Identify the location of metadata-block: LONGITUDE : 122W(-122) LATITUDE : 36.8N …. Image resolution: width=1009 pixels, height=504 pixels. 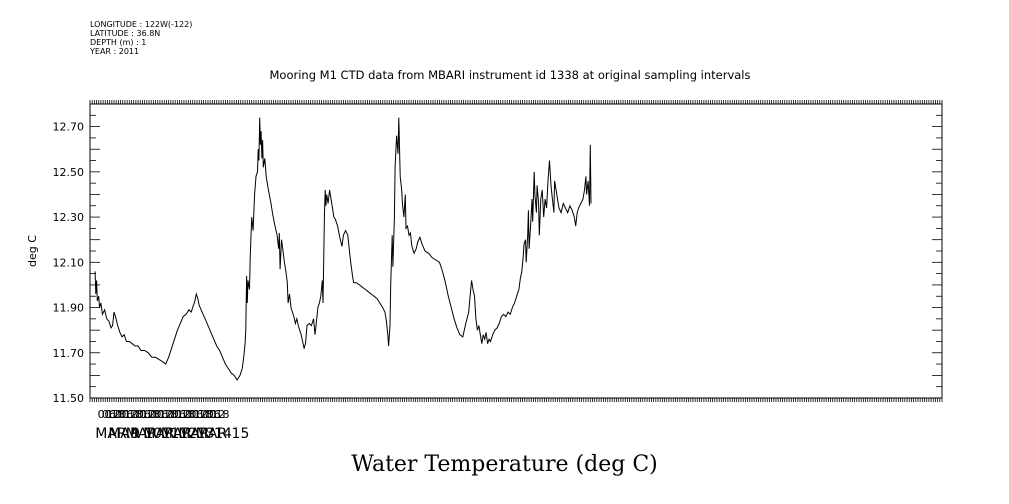
(141, 38).